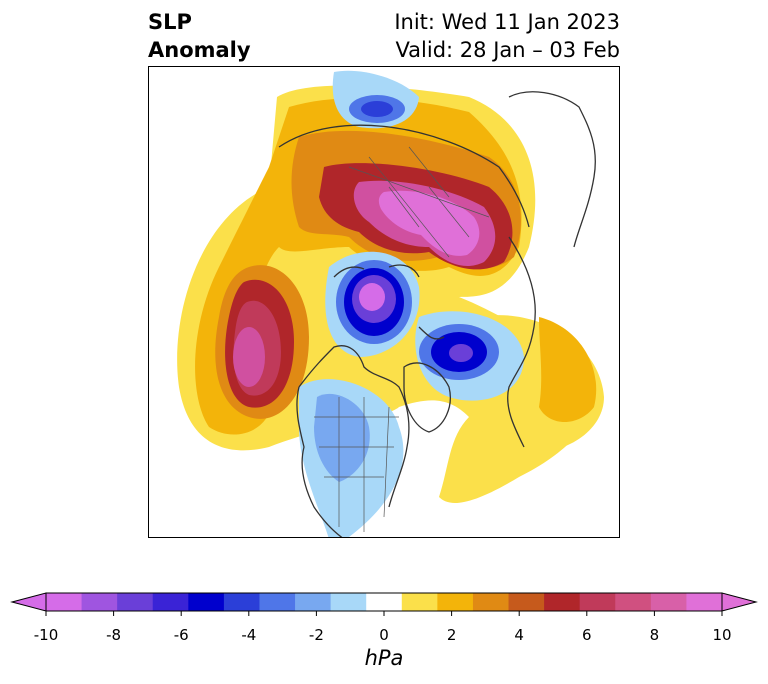 The image size is (768, 684). Describe the element at coordinates (419, 202) in the screenshot. I see `borders-asia` at that location.